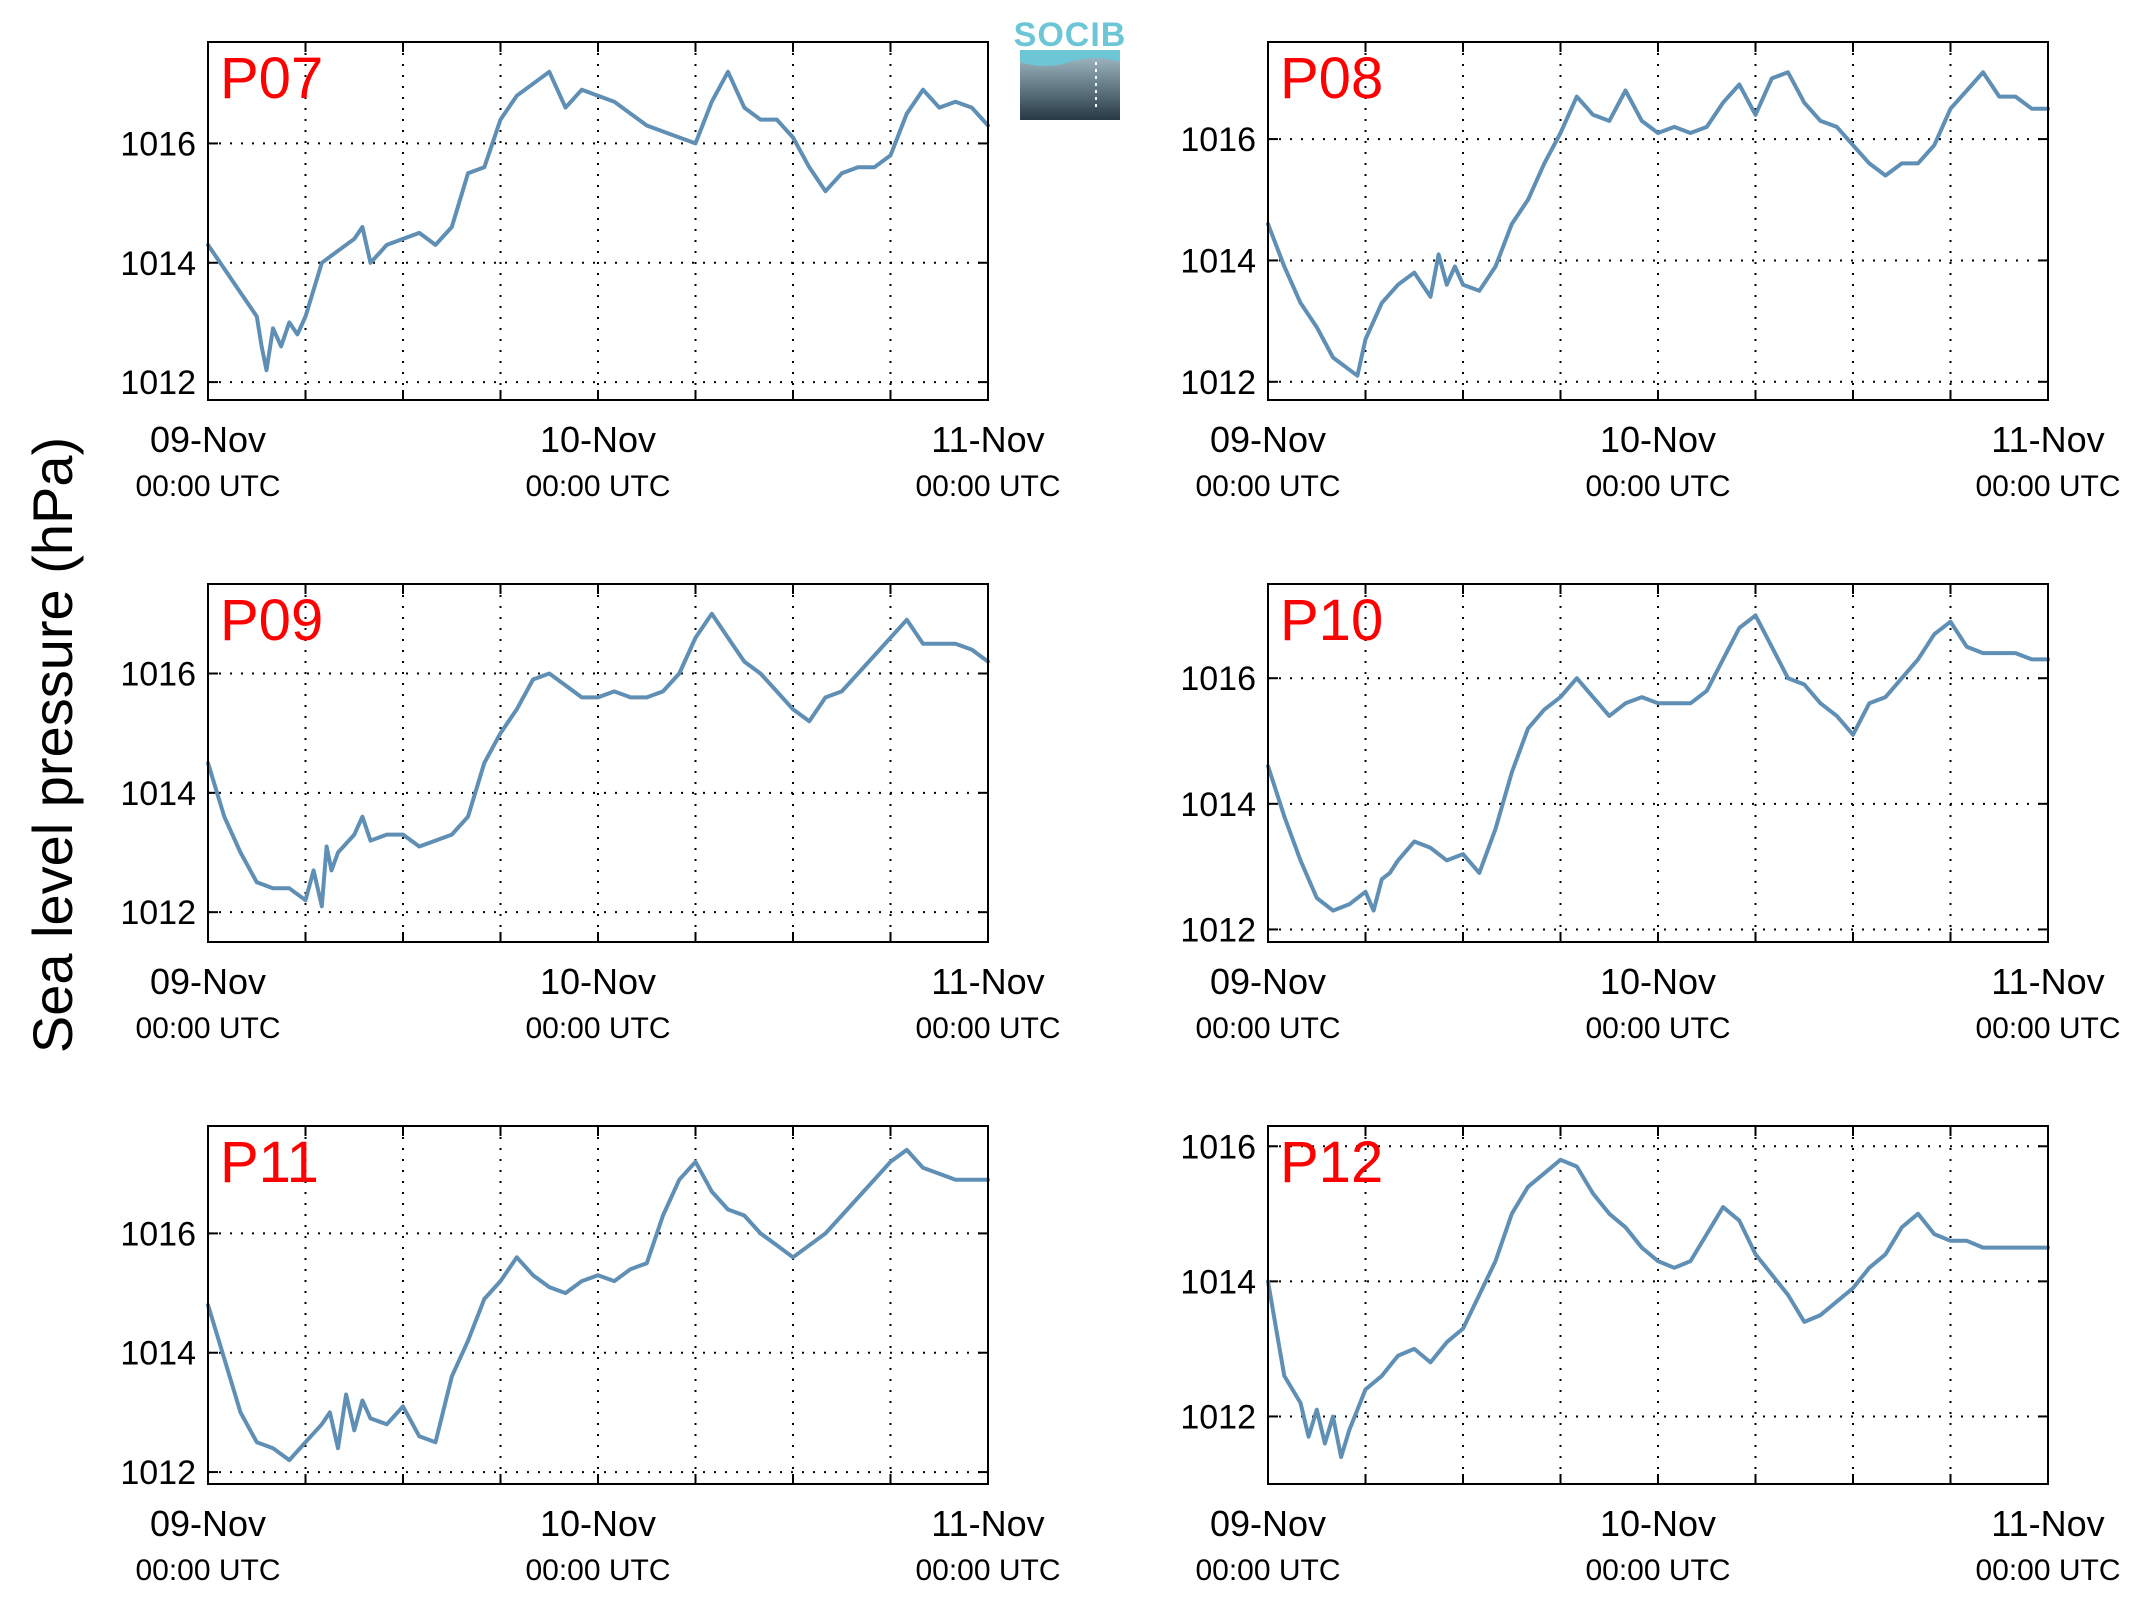 This screenshot has width=2133, height=1608. I want to click on y-axis-label: Sea level pressure (hPa), so click(52, 745).